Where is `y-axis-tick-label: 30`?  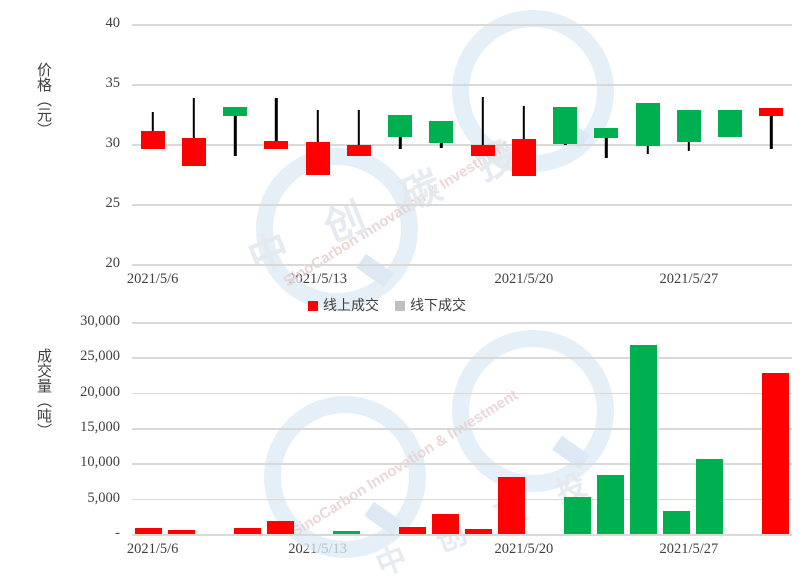 y-axis-tick-label: 30 is located at coordinates (113, 143).